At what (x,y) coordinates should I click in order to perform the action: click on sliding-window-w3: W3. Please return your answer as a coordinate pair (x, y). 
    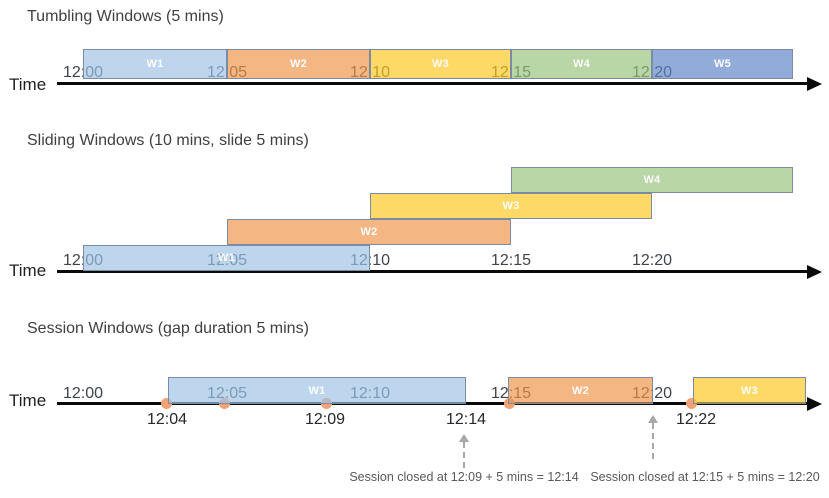
    Looking at the image, I should click on (511, 206).